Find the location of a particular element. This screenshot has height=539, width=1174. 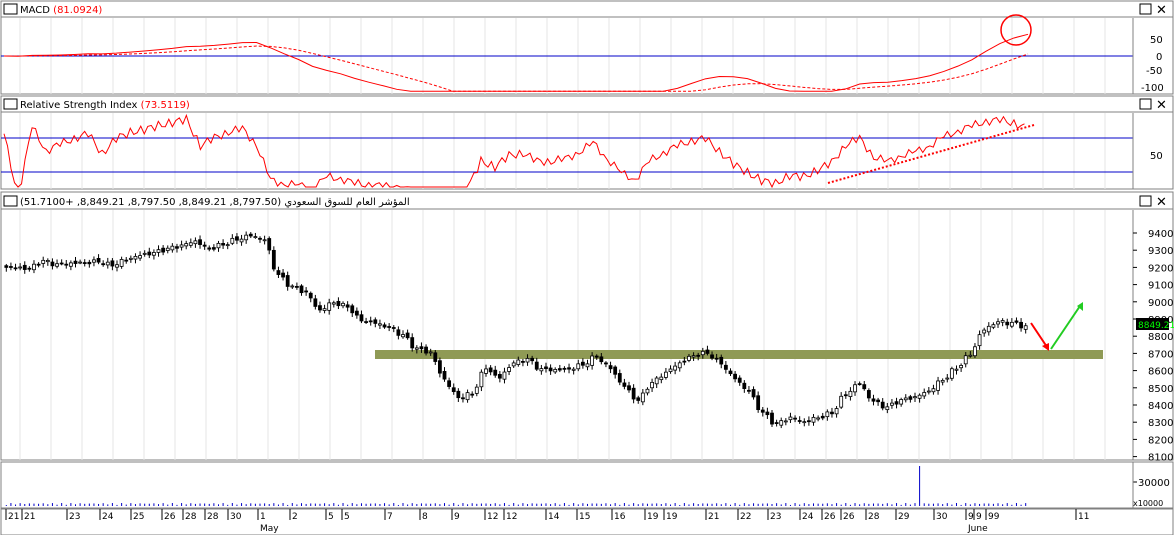

price-tick-label: 8400 is located at coordinates (1160, 406).